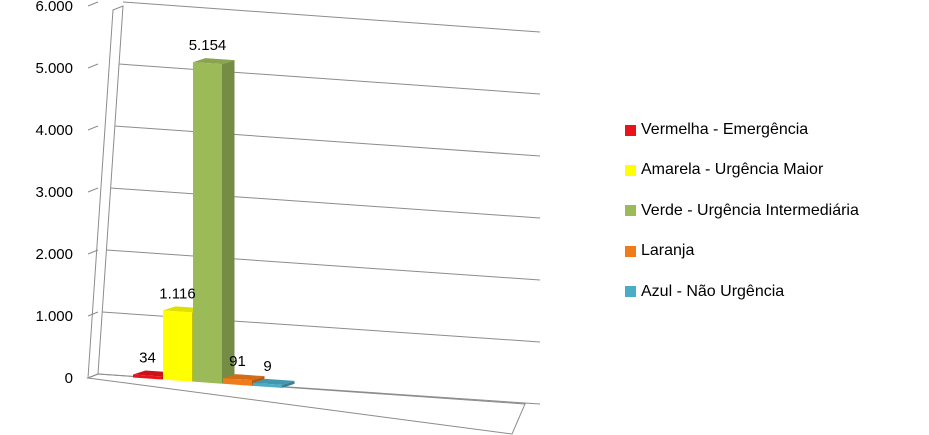 Image resolution: width=929 pixels, height=435 pixels. I want to click on data-label: 1.116, so click(177, 293).